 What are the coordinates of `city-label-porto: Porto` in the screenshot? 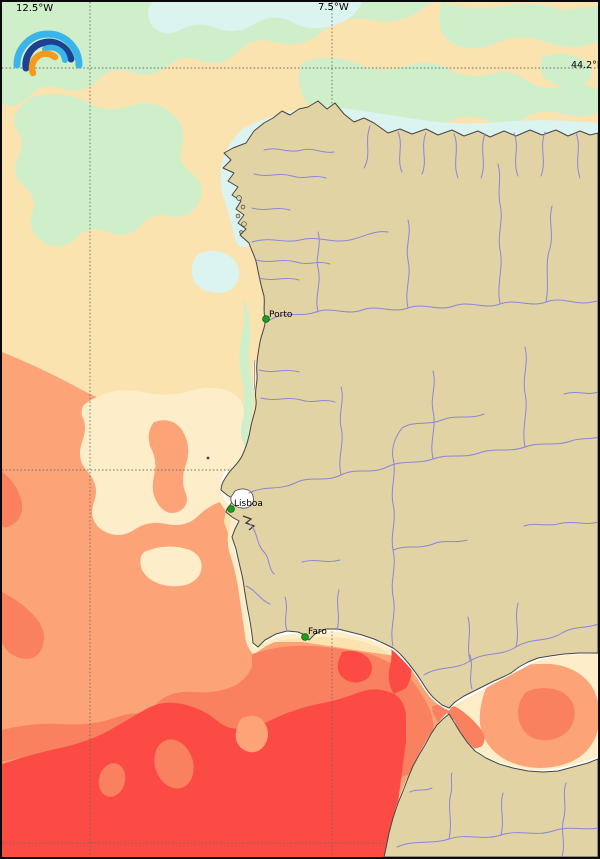 It's located at (281, 315).